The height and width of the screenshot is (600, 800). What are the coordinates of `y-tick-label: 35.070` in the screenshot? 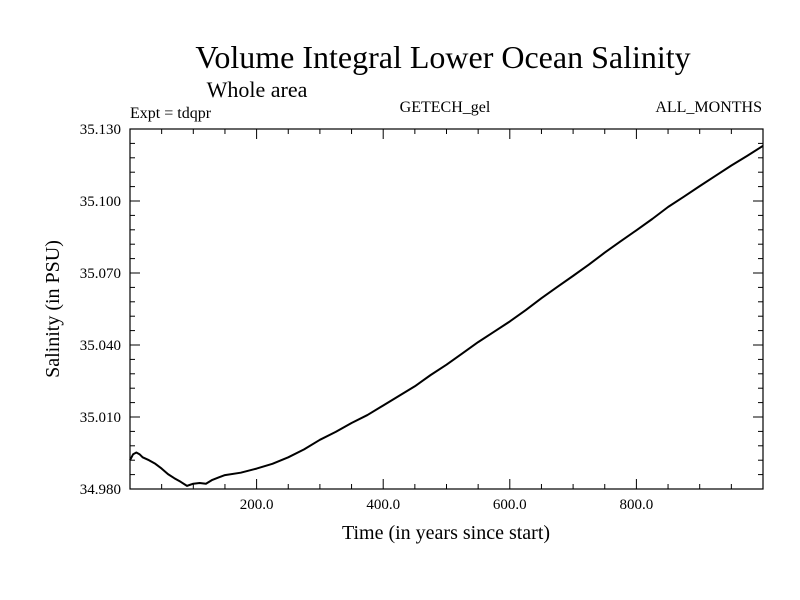 It's located at (100, 274).